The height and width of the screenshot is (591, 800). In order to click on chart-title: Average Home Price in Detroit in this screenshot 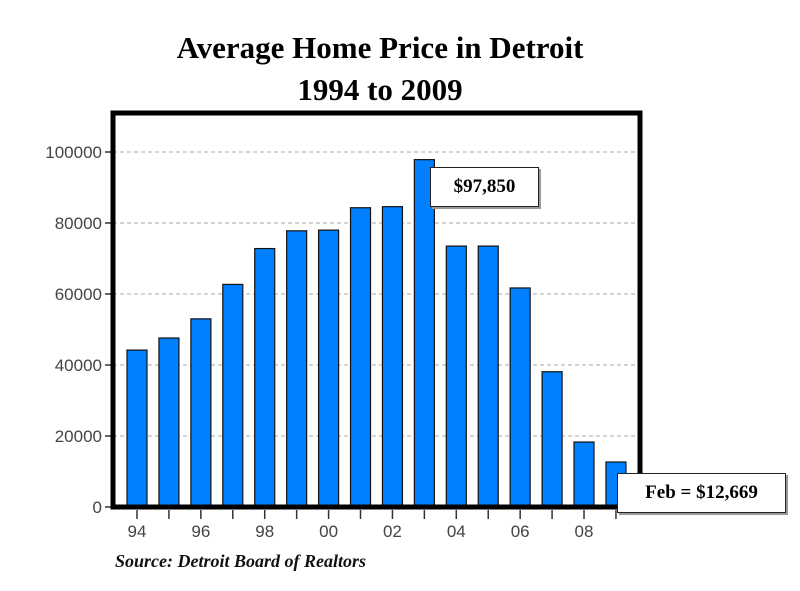, I will do `click(380, 47)`.